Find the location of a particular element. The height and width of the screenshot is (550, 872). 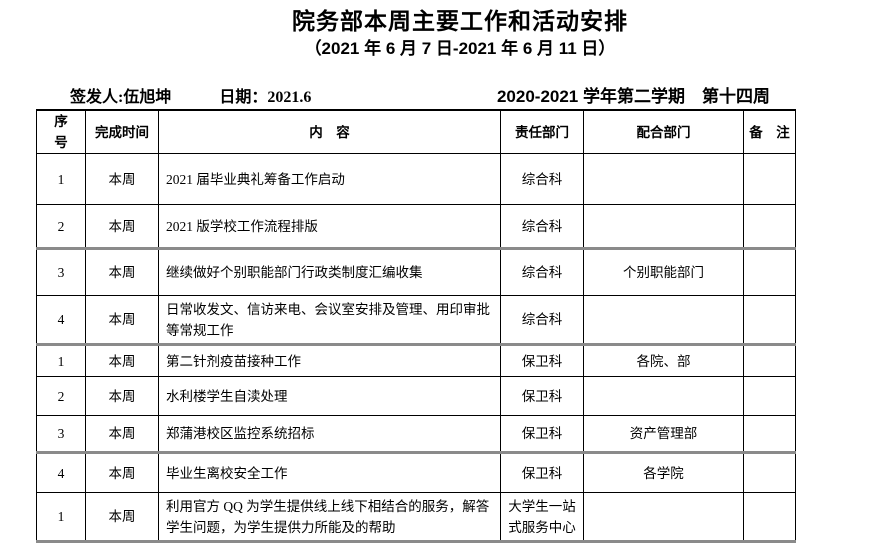

table-row: 4 本周 日常收发文、信访来电、会议室安排及管理、用印审批等常规工作 综合科 is located at coordinates (416, 320).